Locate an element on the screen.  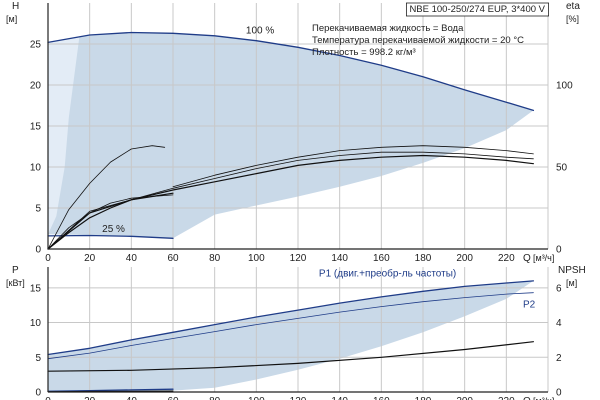
y2-tick-label: 50 is located at coordinates (562, 168).